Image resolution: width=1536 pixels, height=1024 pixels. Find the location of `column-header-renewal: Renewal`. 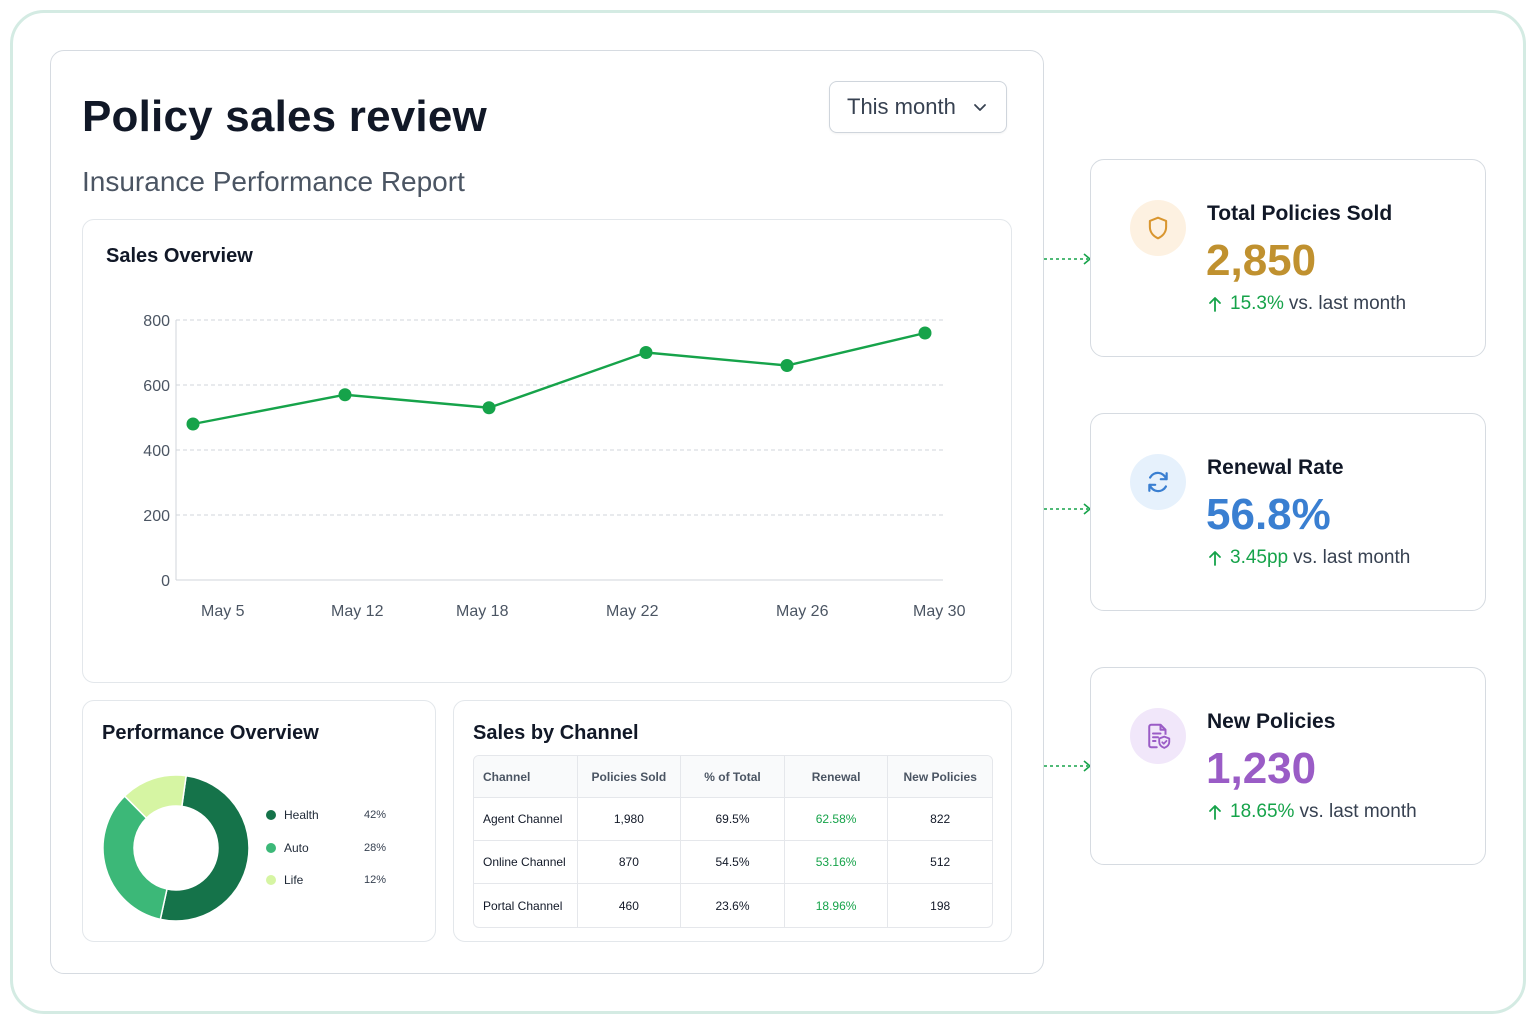

column-header-renewal: Renewal is located at coordinates (836, 777).